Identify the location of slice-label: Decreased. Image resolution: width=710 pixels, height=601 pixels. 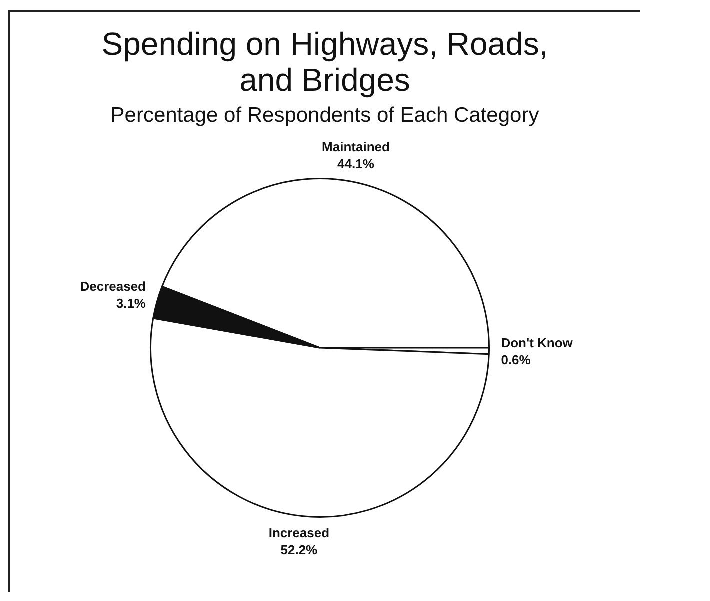
(113, 286).